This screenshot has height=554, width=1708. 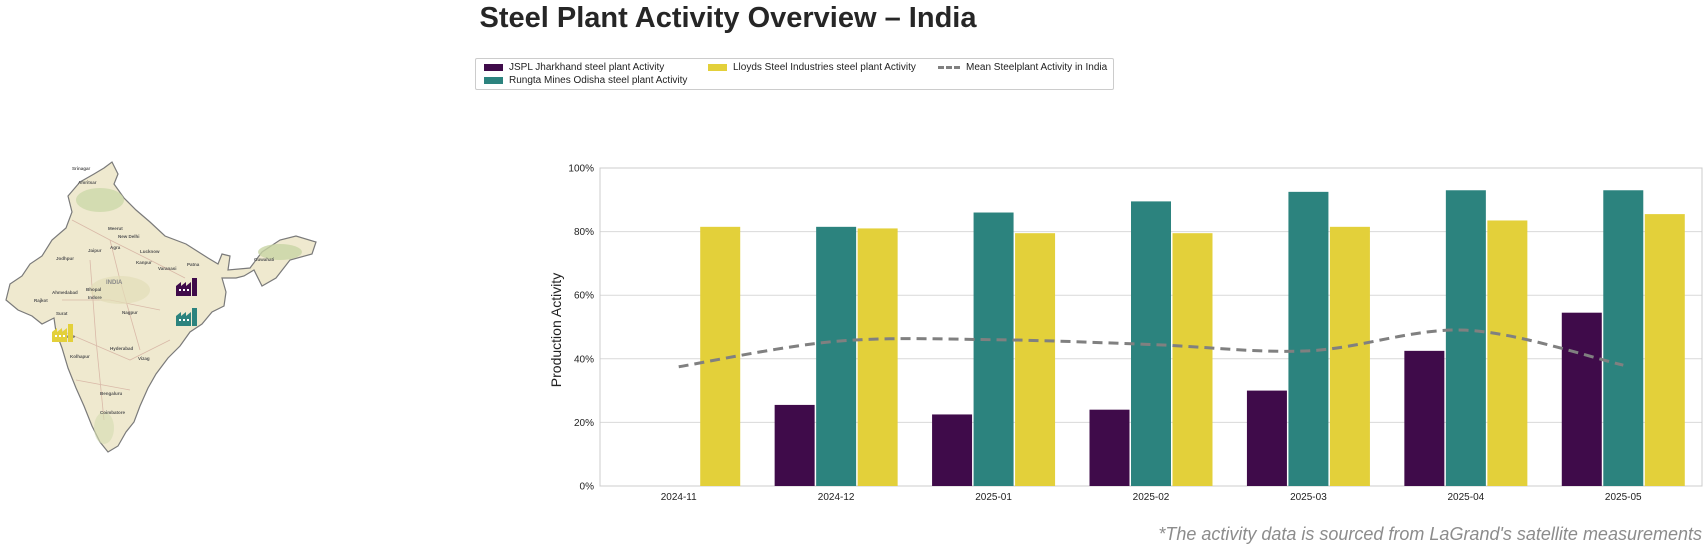 I want to click on legend-item-jspl: JSPL Jharkhand steel plant Activity, so click(x=574, y=67).